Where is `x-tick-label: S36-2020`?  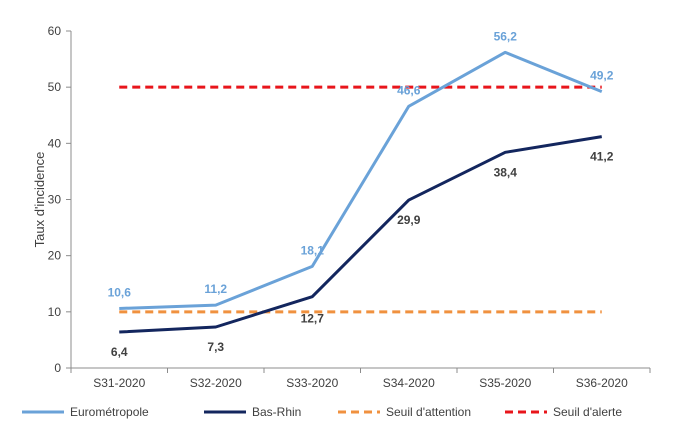
x-tick-label: S36-2020 is located at coordinates (602, 383).